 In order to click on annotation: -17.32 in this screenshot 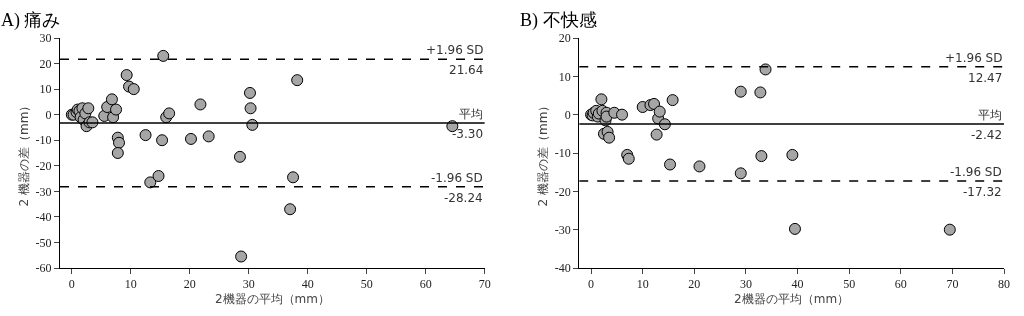, I will do `click(982, 192)`.